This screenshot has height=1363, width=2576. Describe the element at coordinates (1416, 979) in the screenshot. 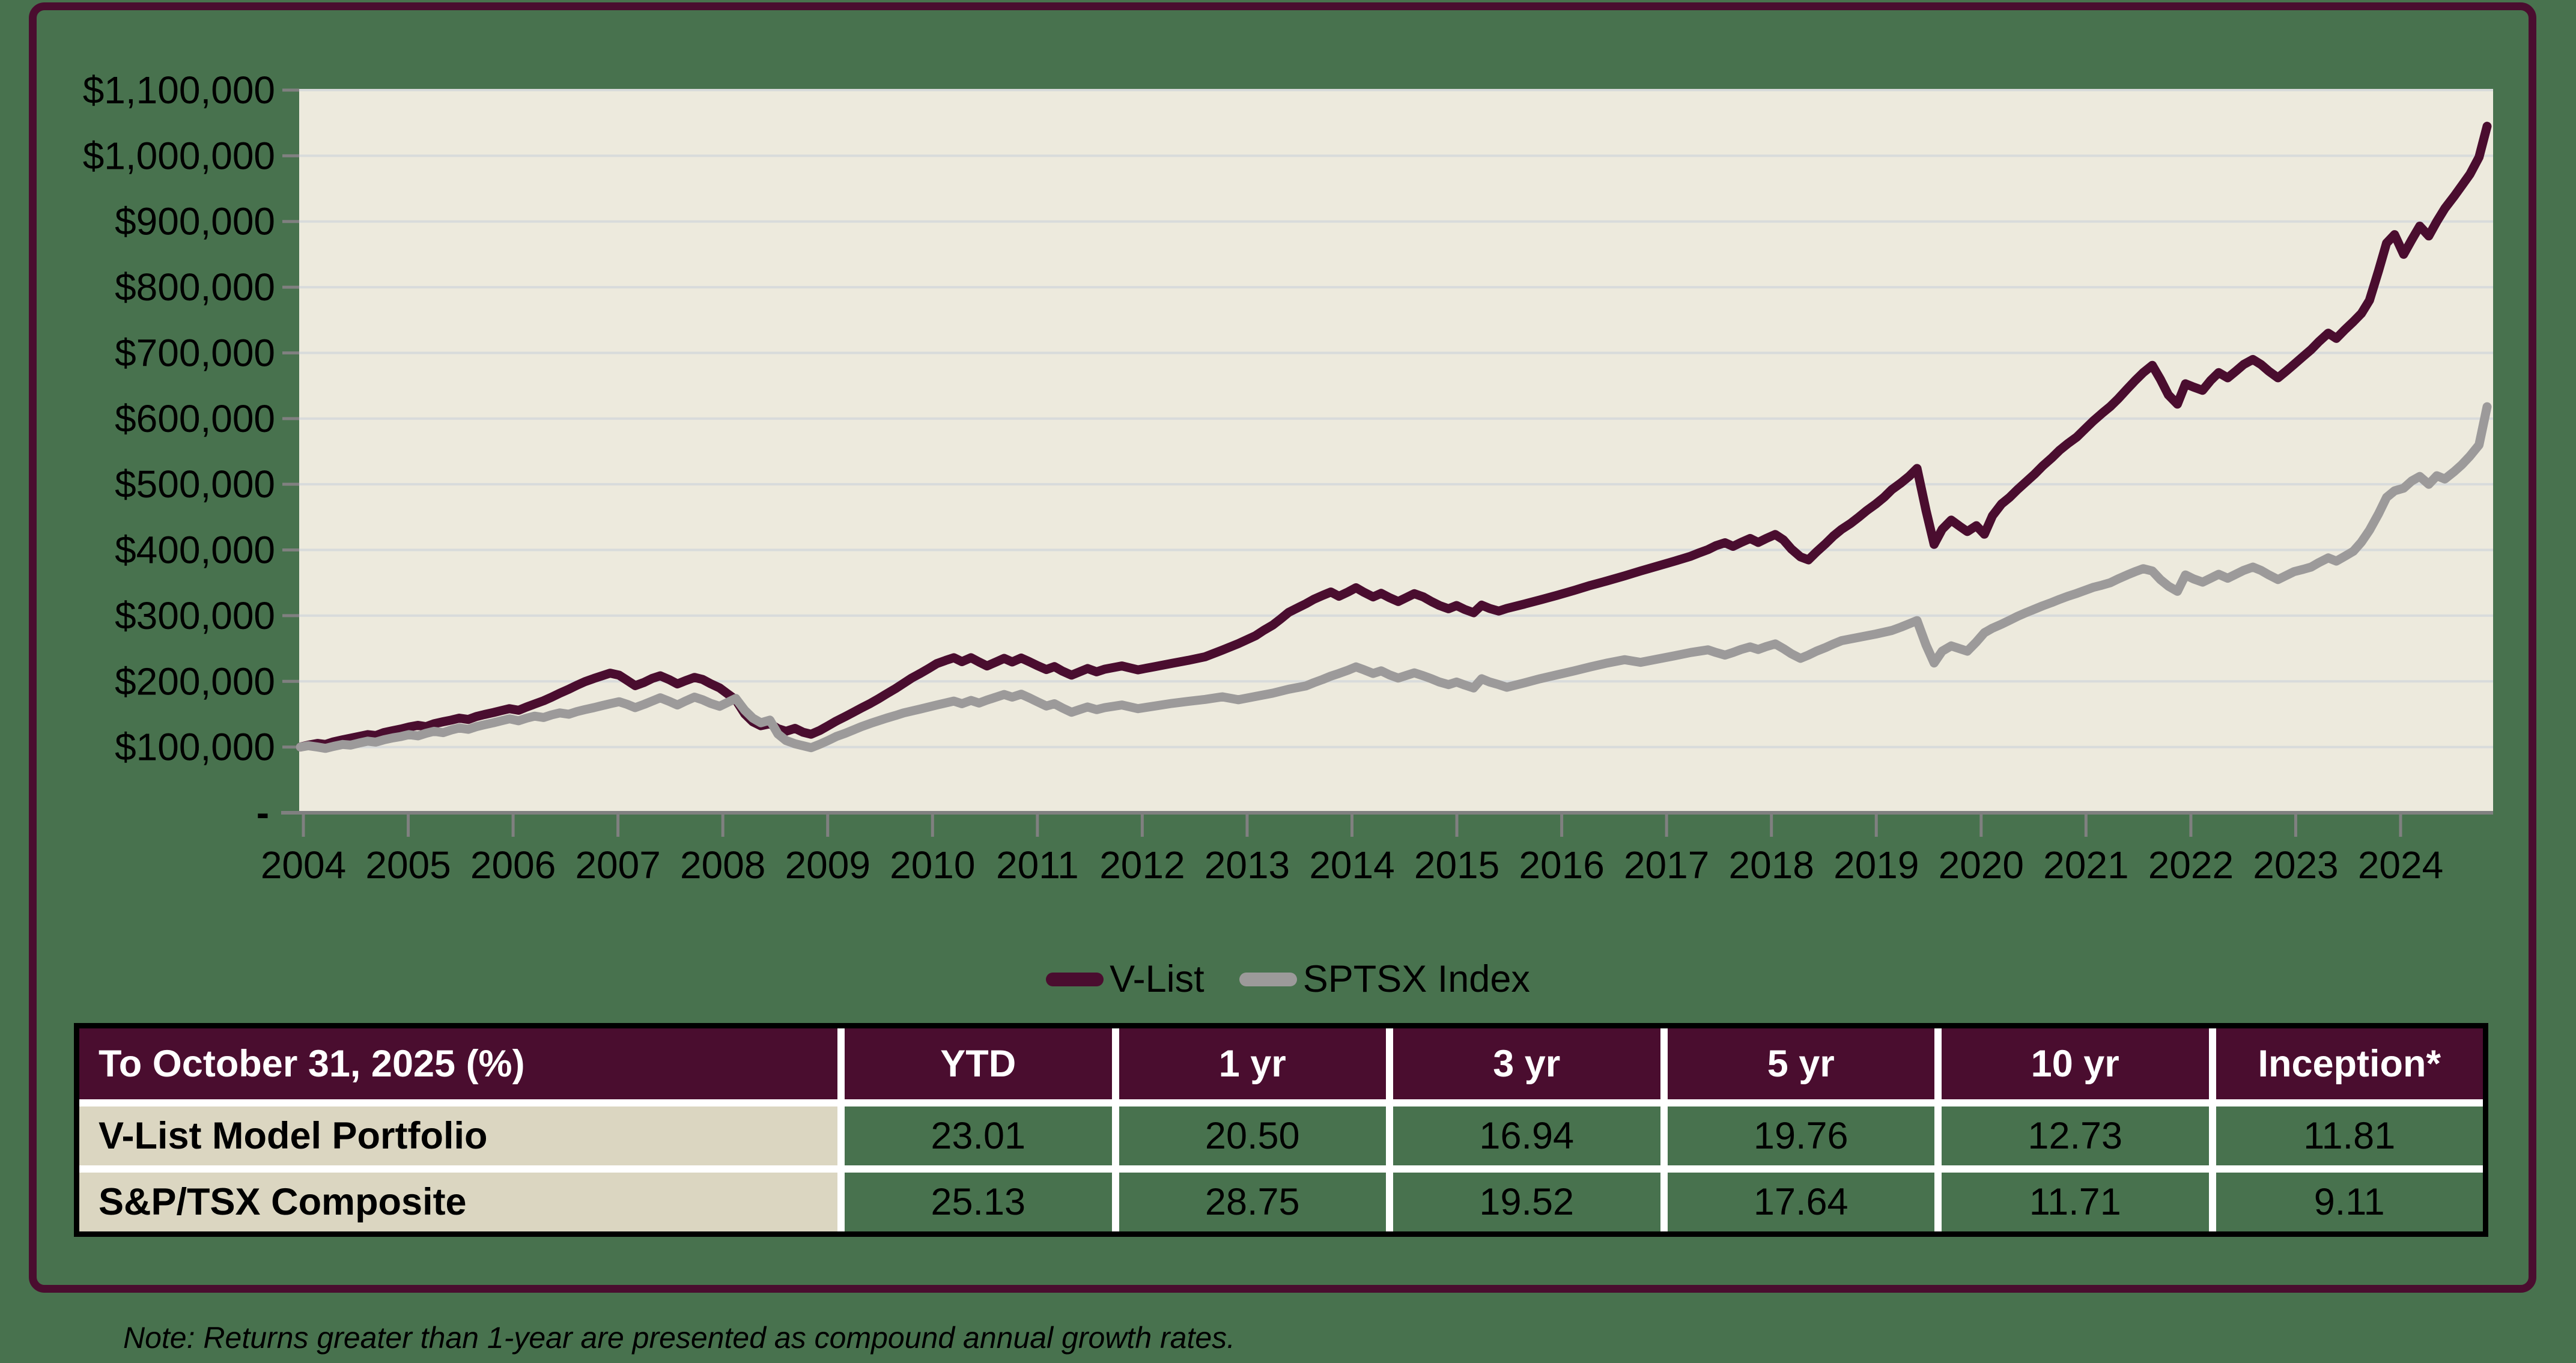

I see `legend-label: SPTSX Index` at that location.